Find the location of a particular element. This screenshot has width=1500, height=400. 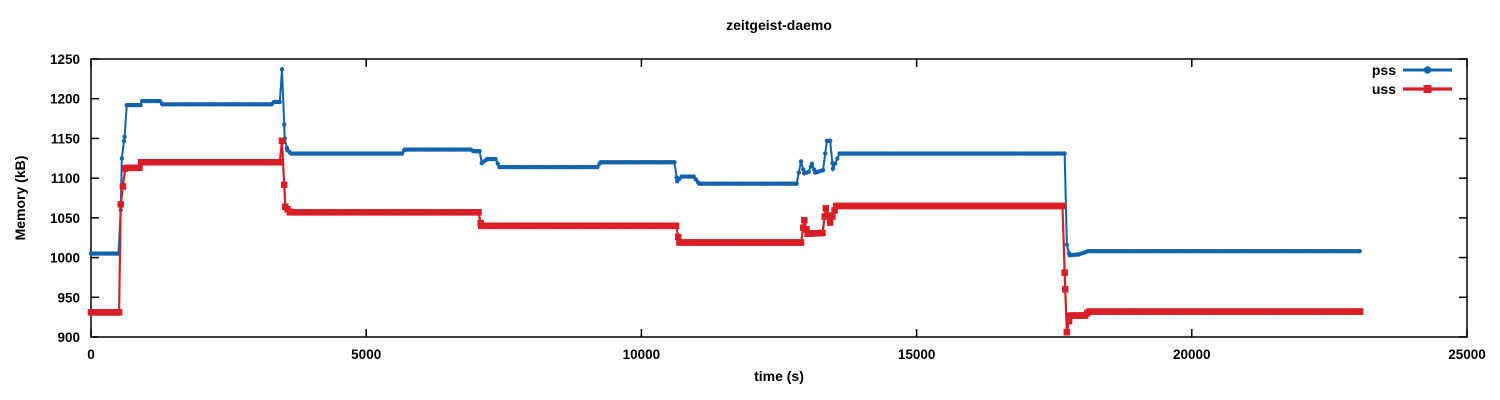

y-tick-label: 1100 is located at coordinates (65, 178).